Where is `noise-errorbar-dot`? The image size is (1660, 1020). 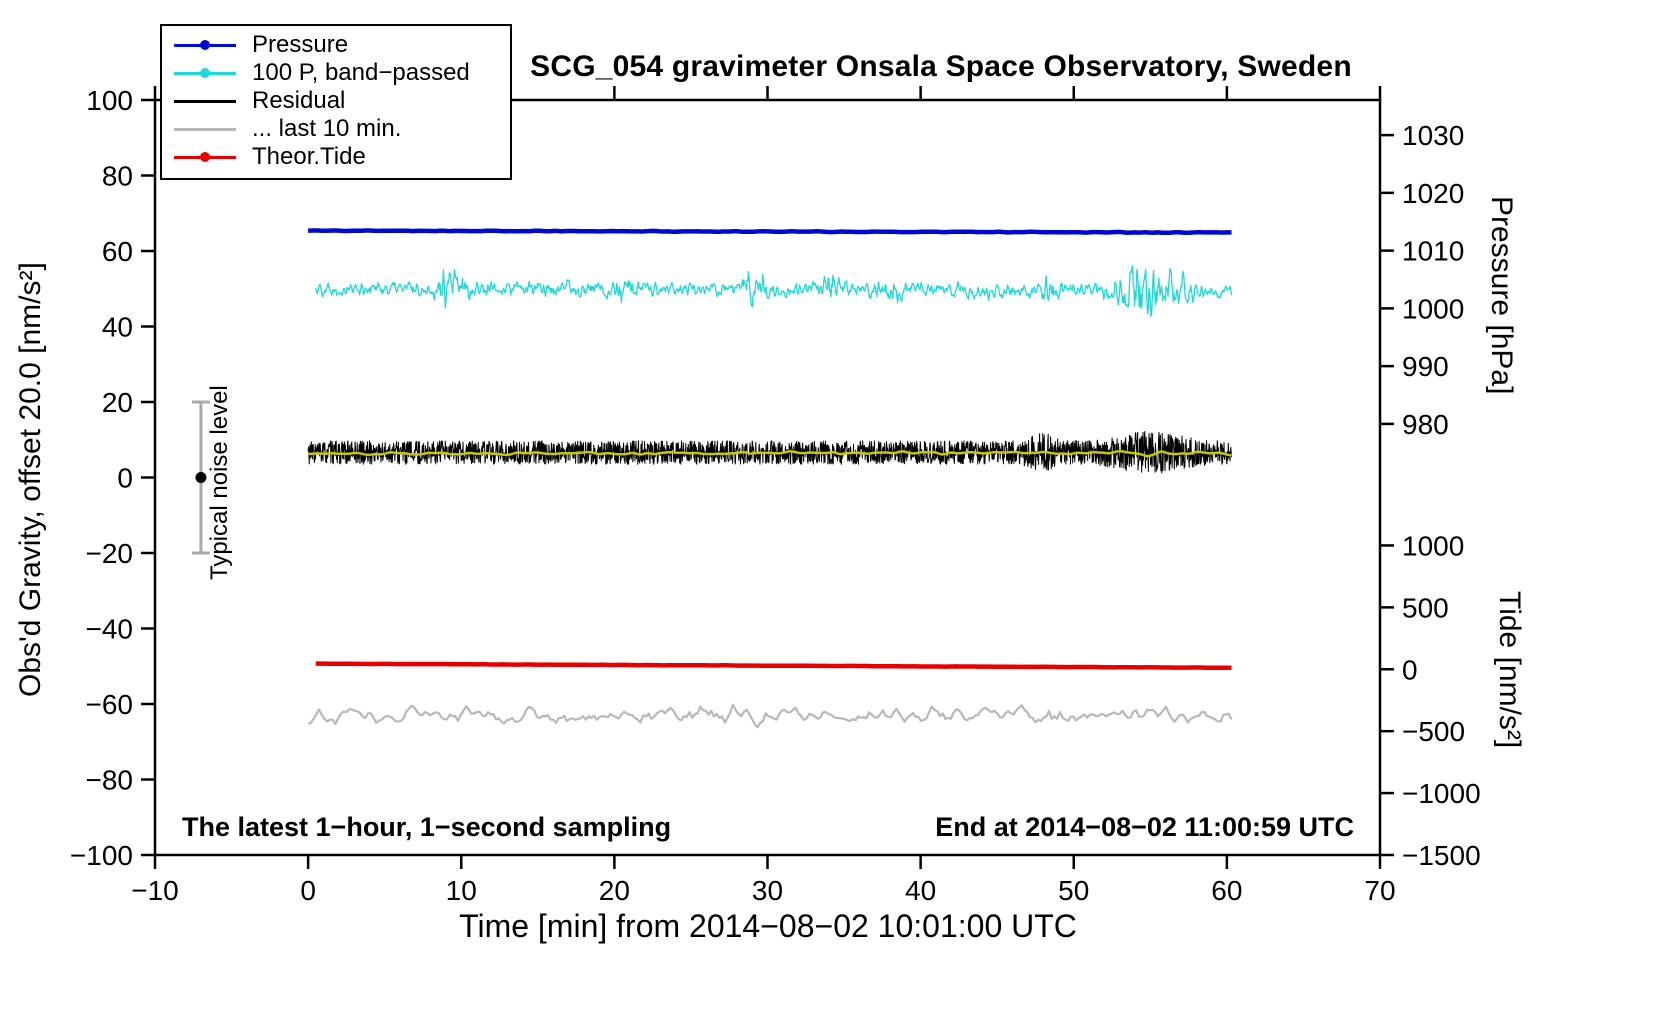
noise-errorbar-dot is located at coordinates (201, 477).